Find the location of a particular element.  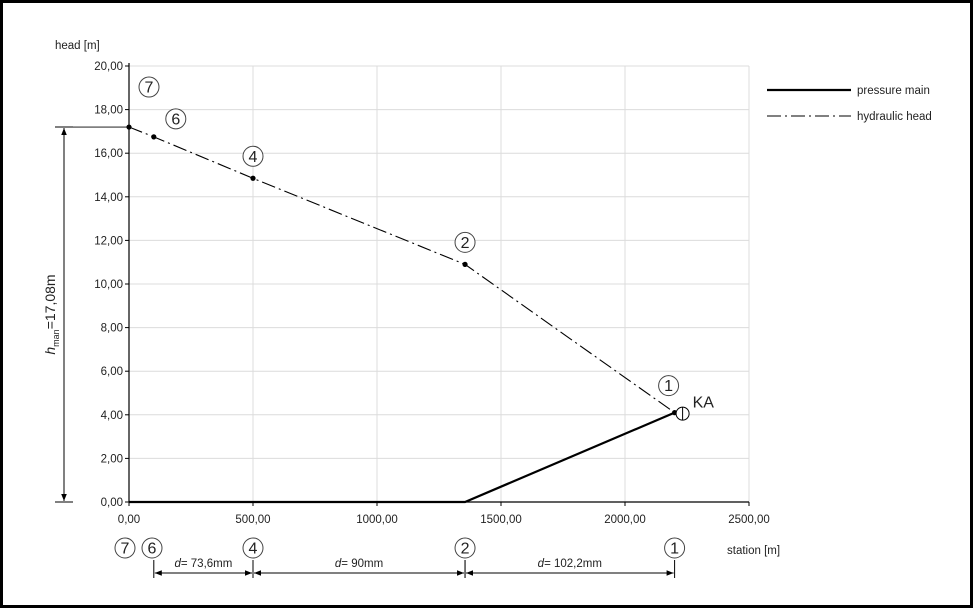

point-marker-7: 7 is located at coordinates (149, 87).